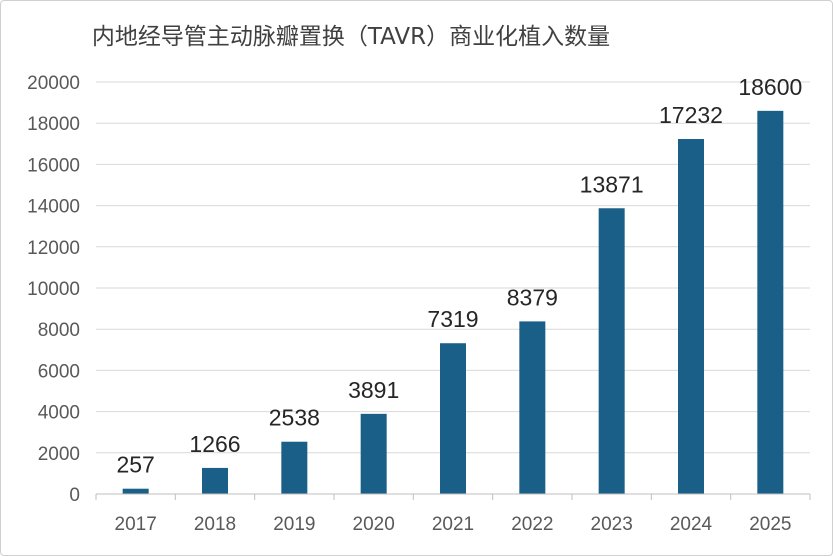 The width and height of the screenshot is (833, 556). Describe the element at coordinates (135, 465) in the screenshot. I see `data-label: 257` at that location.